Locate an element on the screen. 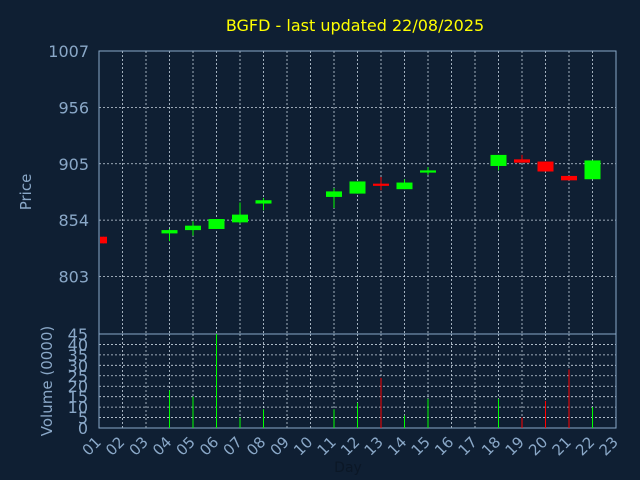 This screenshot has height=480, width=640. chart-title: BGFD - last updated 22/08/2025 is located at coordinates (355, 25).